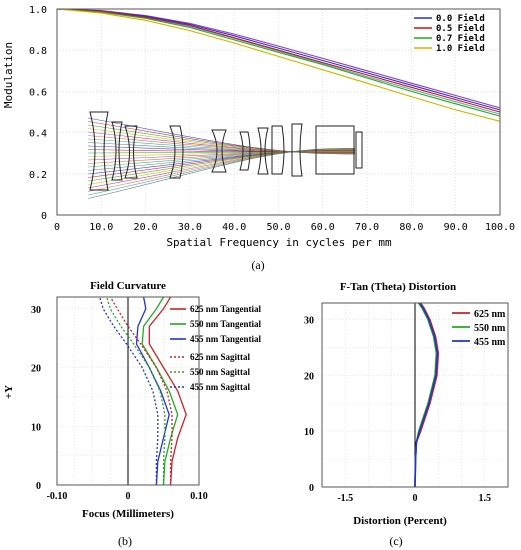 The width and height of the screenshot is (521, 550). Describe the element at coordinates (101, 227) in the screenshot. I see `mtf-x-tick-label: 10.0` at that location.